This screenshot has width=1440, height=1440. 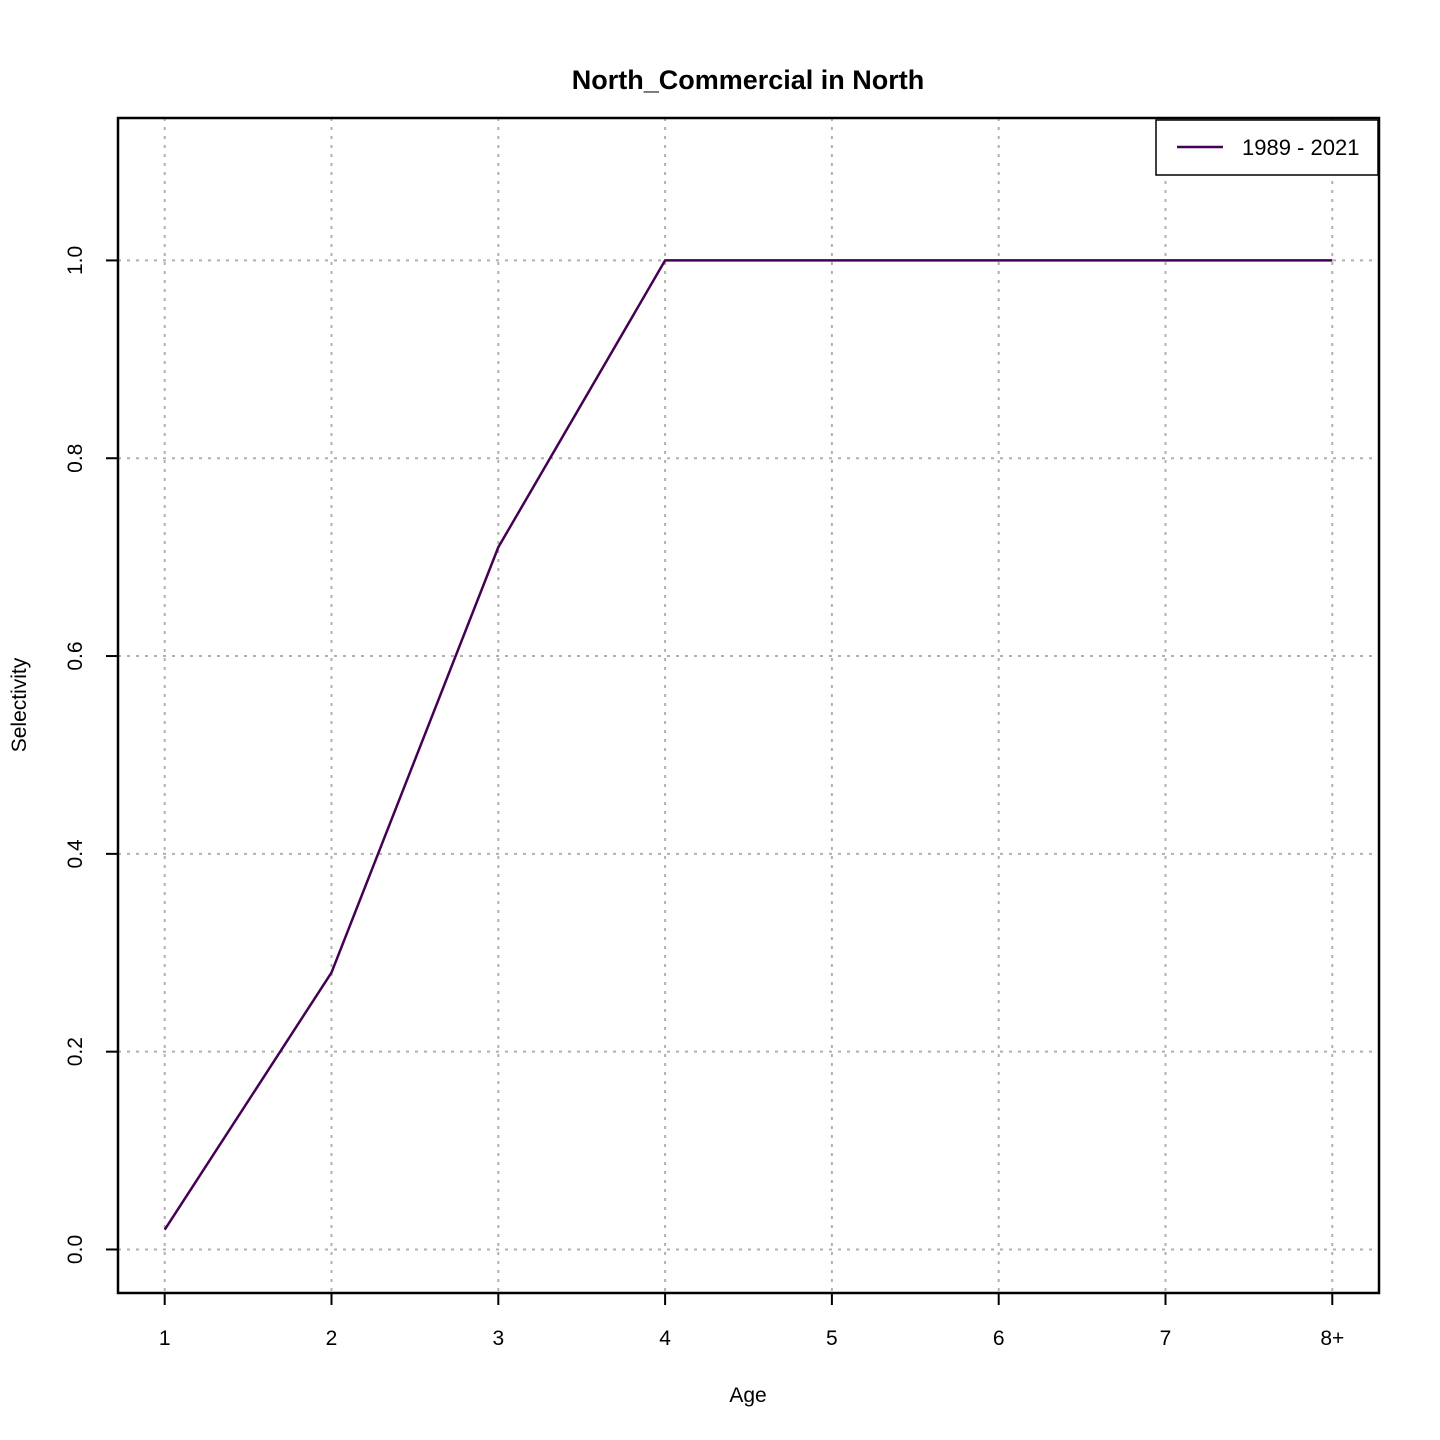 I want to click on chart-title: North_Commercial in North, so click(x=748, y=80).